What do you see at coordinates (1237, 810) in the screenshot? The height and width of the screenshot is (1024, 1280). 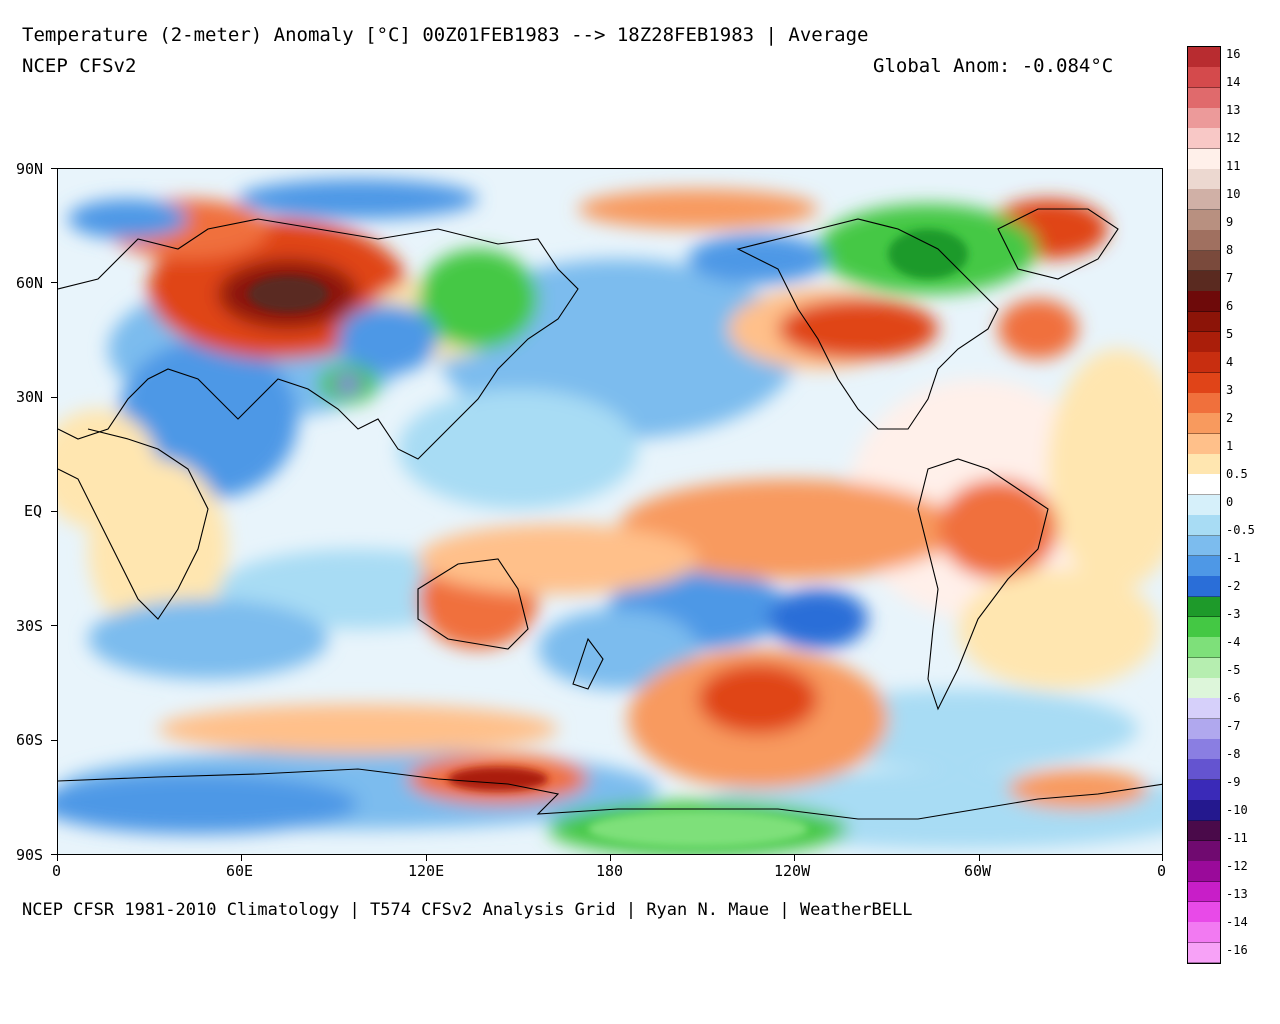 I see `legend-tick-label: -10` at bounding box center [1237, 810].